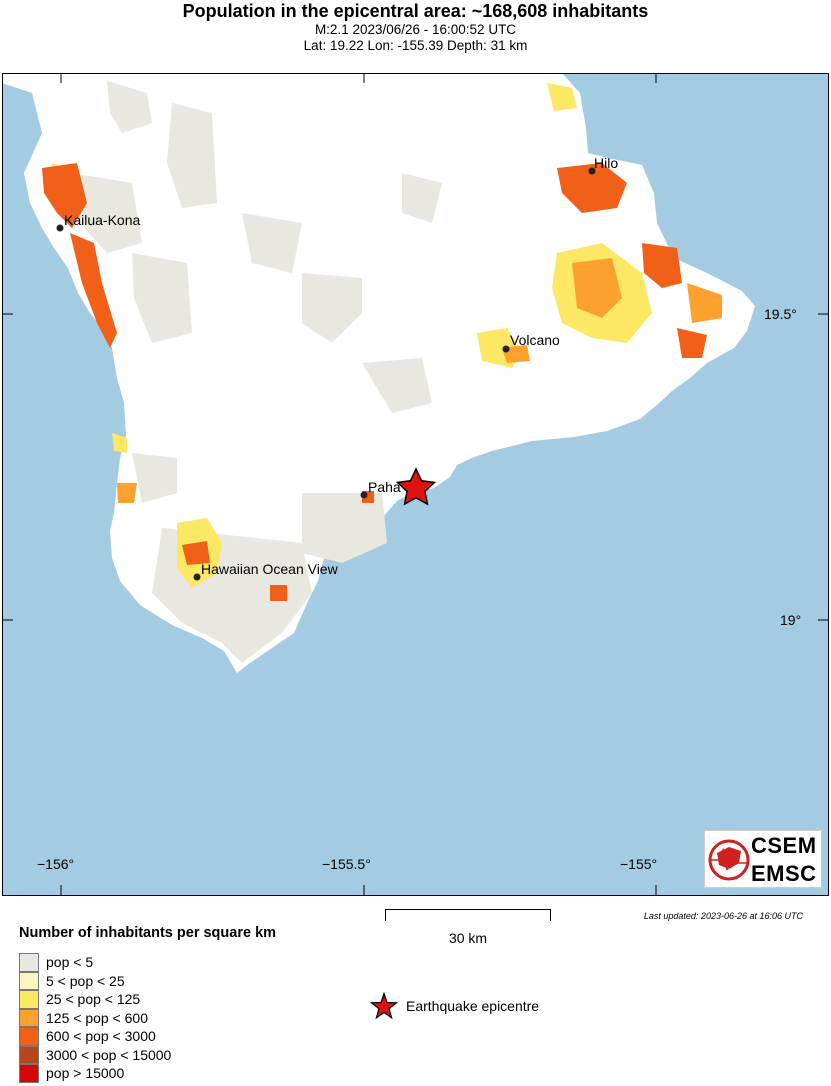 Image resolution: width=831 pixels, height=1086 pixels. What do you see at coordinates (95, 962) in the screenshot?
I see `legend-row: pop < 5` at bounding box center [95, 962].